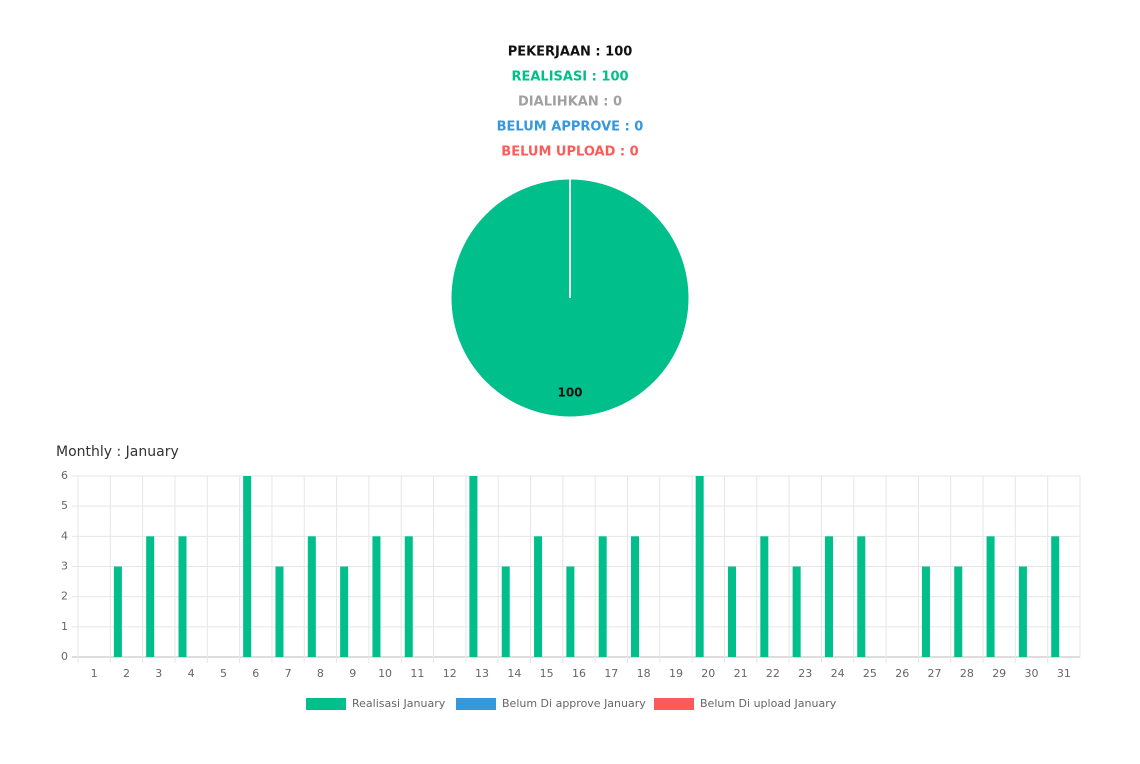 This screenshot has height=764, width=1140. Describe the element at coordinates (579, 673) in the screenshot. I see `x-tick-label: 16` at that location.